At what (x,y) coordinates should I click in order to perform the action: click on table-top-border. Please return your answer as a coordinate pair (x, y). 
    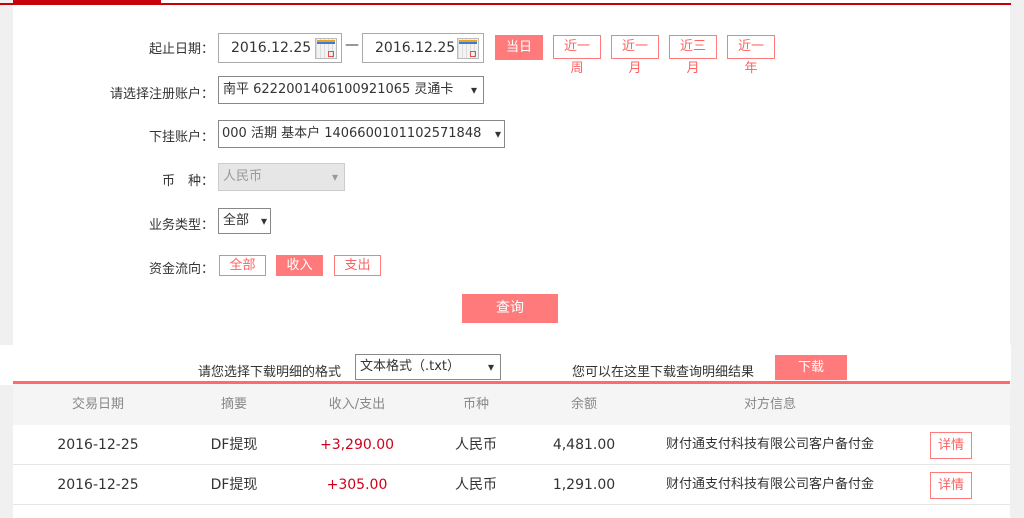
    Looking at the image, I should click on (511, 382).